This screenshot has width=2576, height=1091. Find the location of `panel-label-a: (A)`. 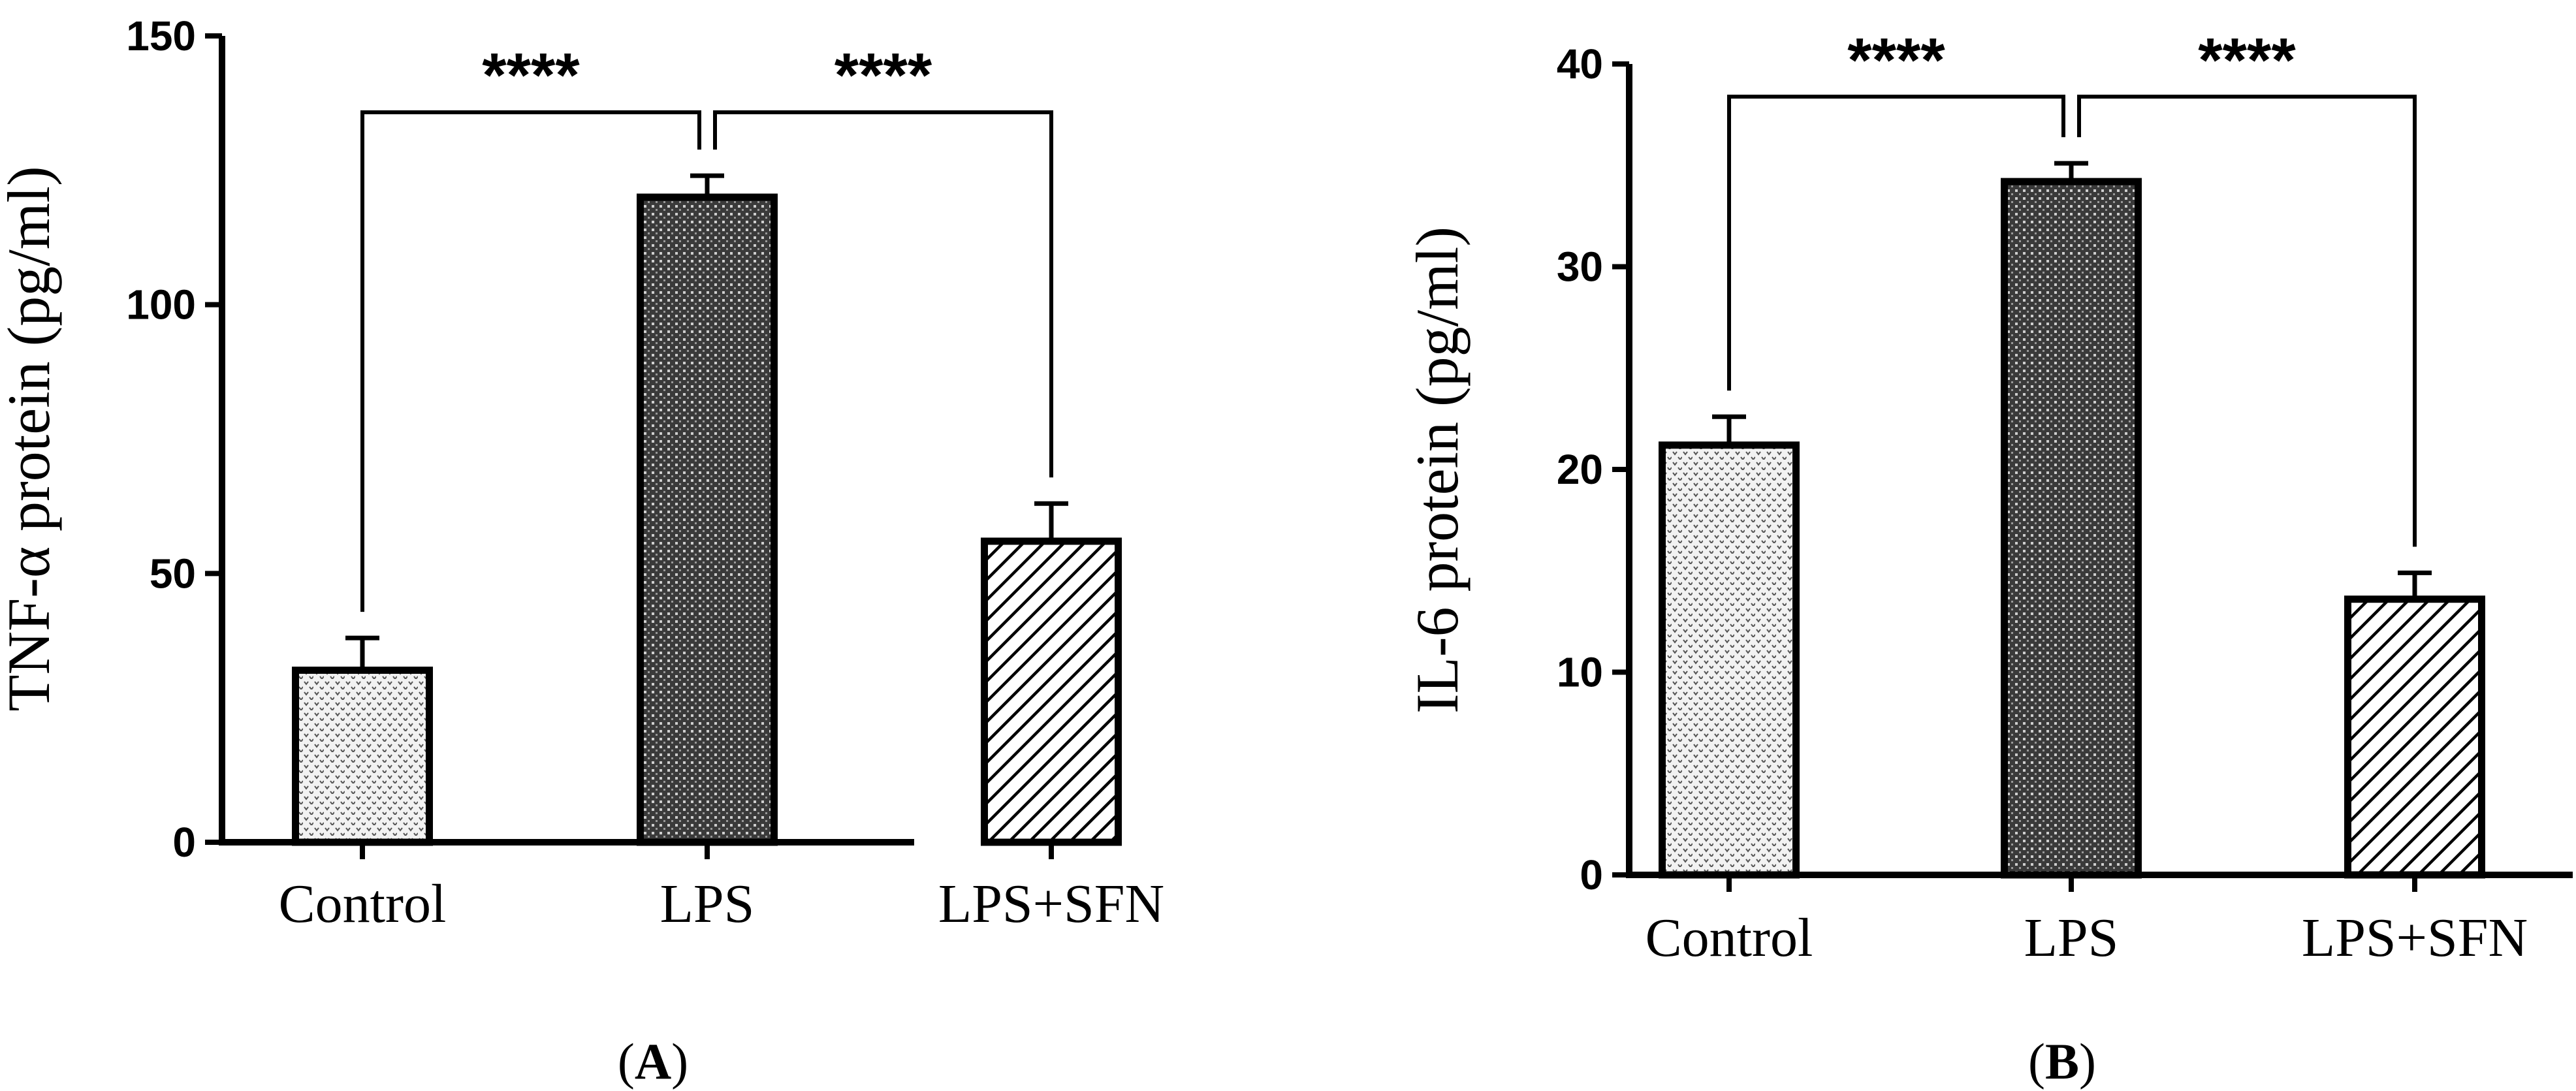

panel-label-a: (A) is located at coordinates (653, 1061).